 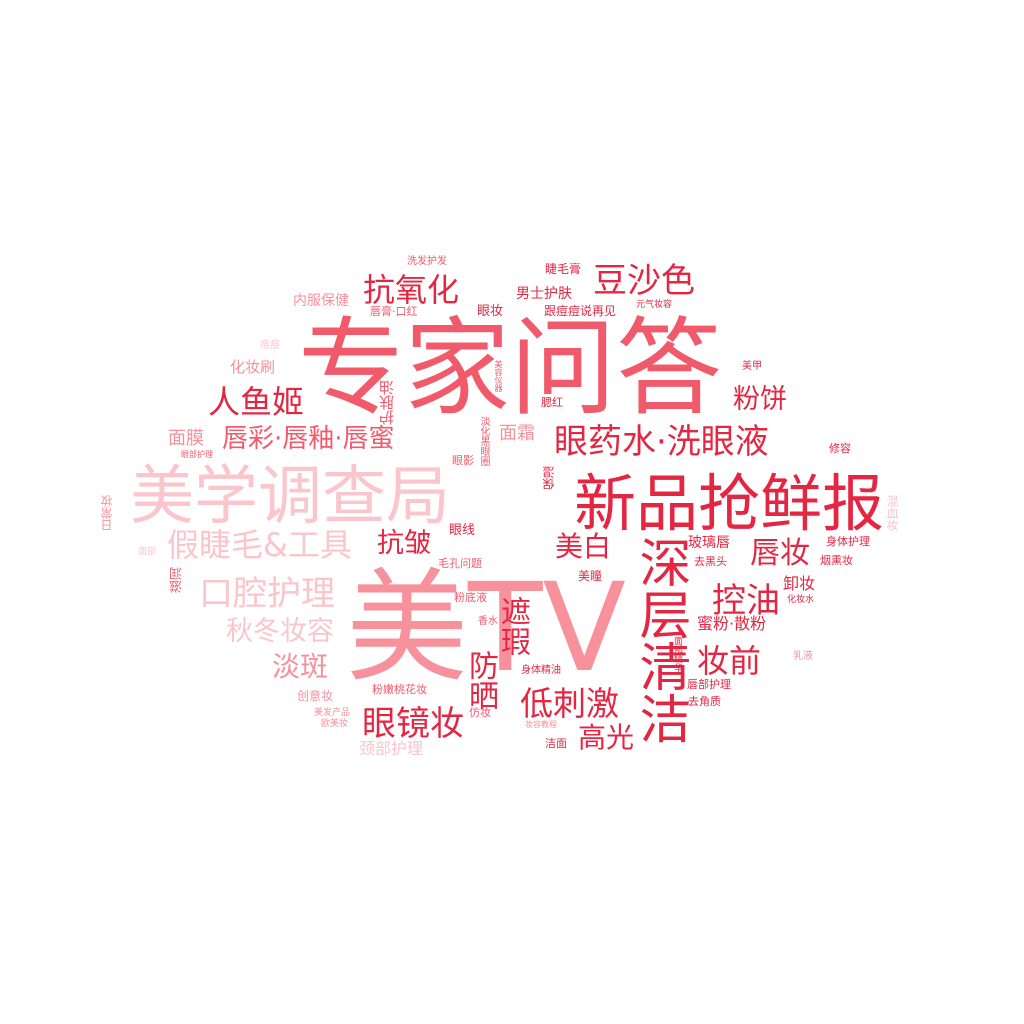 What do you see at coordinates (760, 399) in the screenshot?
I see `word: 粉饼` at bounding box center [760, 399].